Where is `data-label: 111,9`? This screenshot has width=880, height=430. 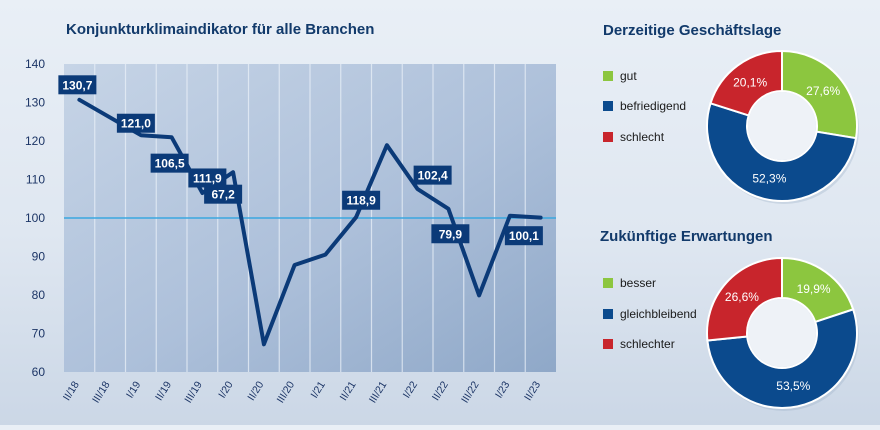 data-label: 111,9 is located at coordinates (207, 178).